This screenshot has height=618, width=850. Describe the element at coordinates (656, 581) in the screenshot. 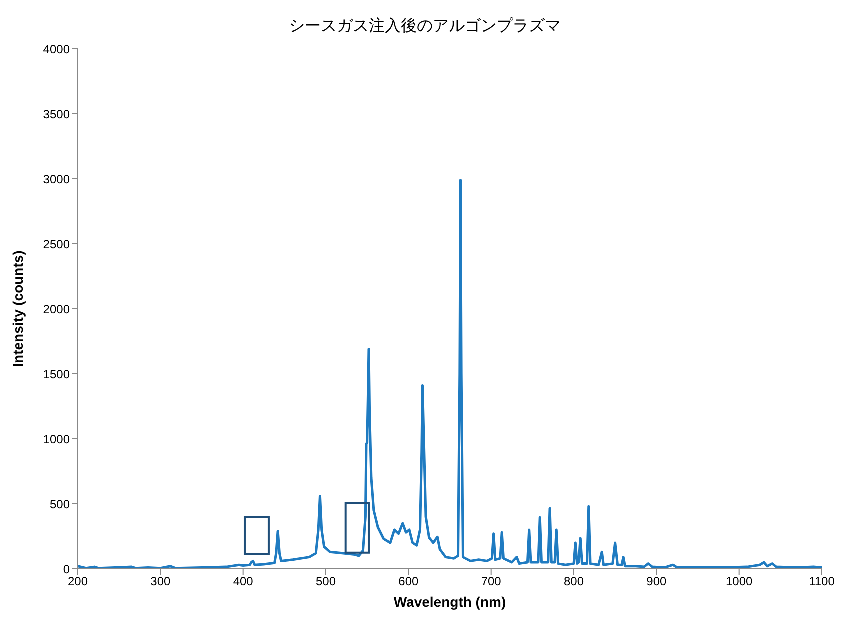

I see `x-tick-label: 900` at that location.